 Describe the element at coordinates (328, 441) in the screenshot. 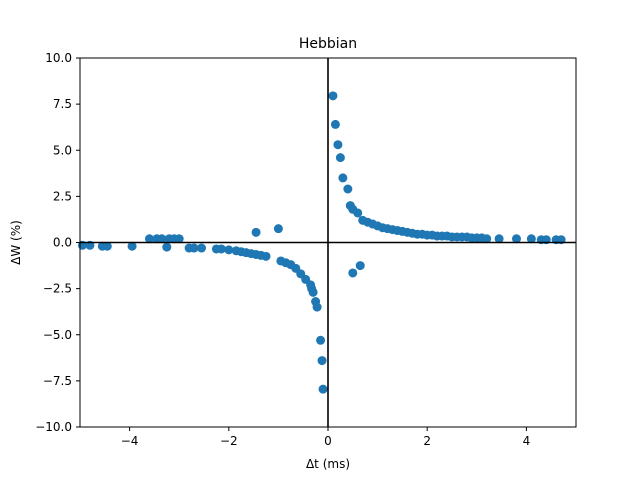

I see `x-tick-label: 0` at that location.